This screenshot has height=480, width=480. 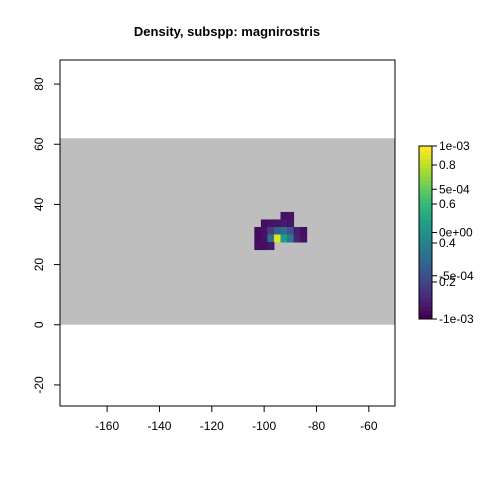 What do you see at coordinates (39, 144) in the screenshot?
I see `y-tick-label: 60` at bounding box center [39, 144].